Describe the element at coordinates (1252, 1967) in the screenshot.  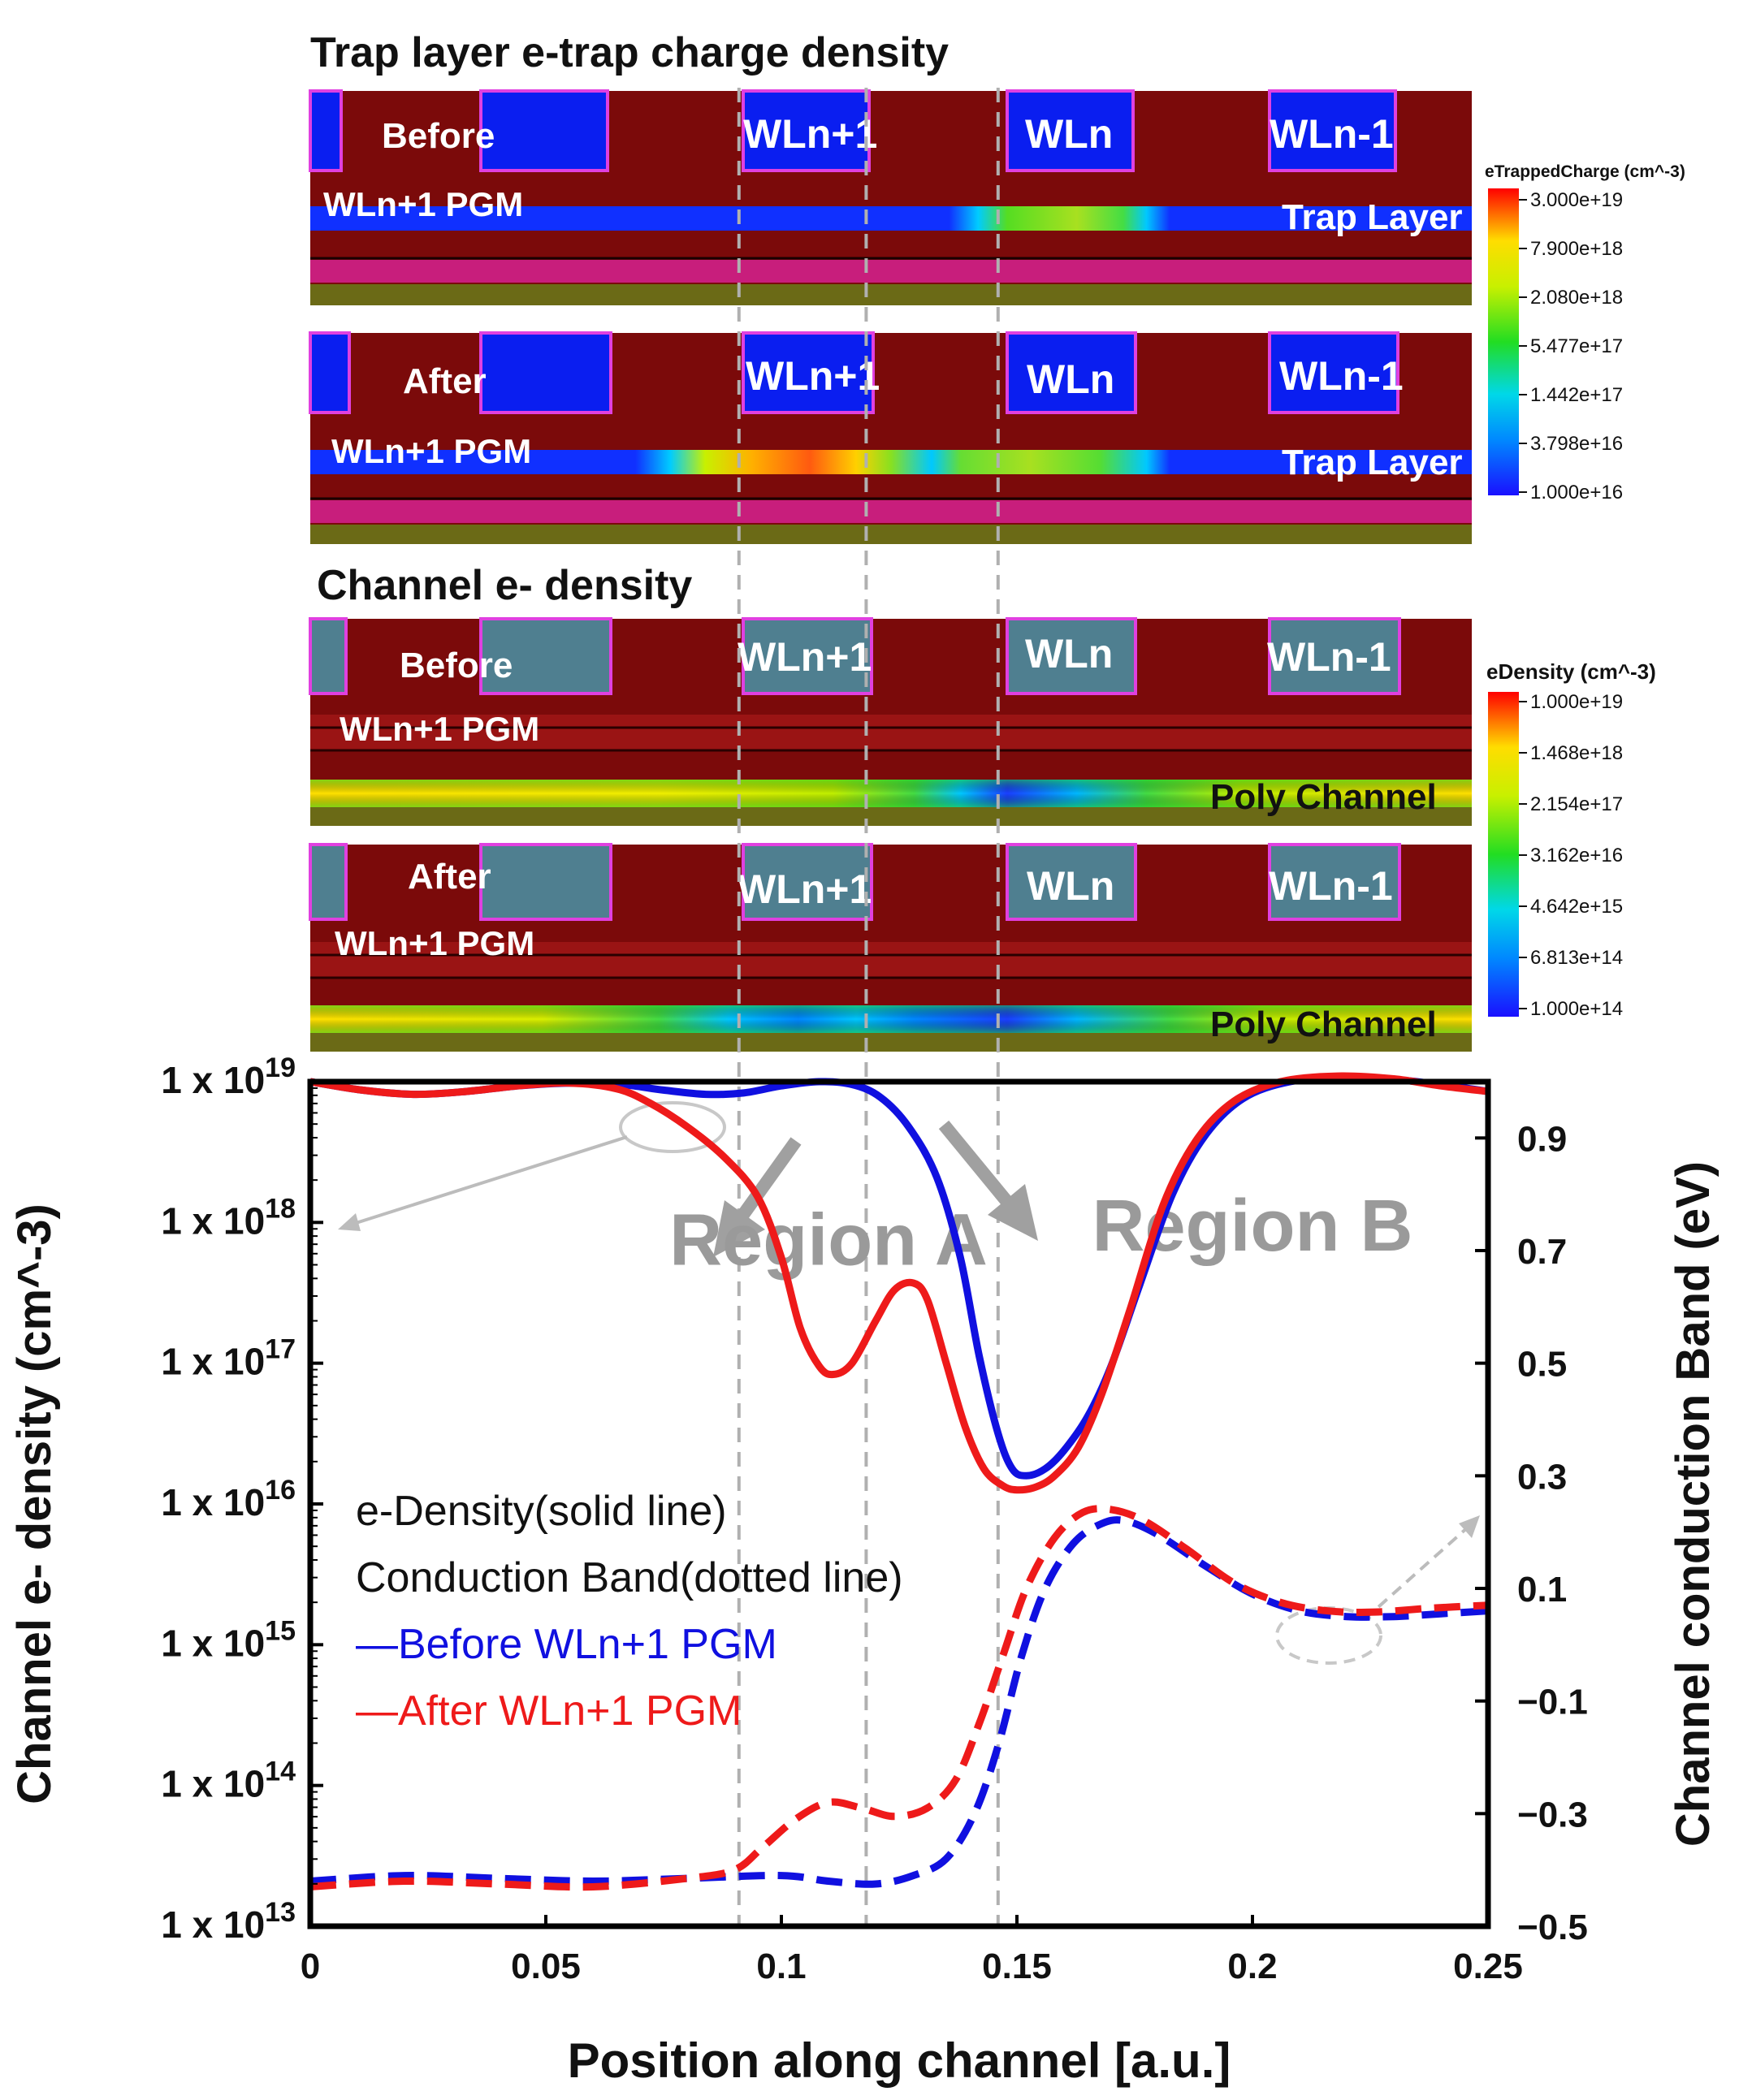
I see `x-tick-label: 0.2` at that location.